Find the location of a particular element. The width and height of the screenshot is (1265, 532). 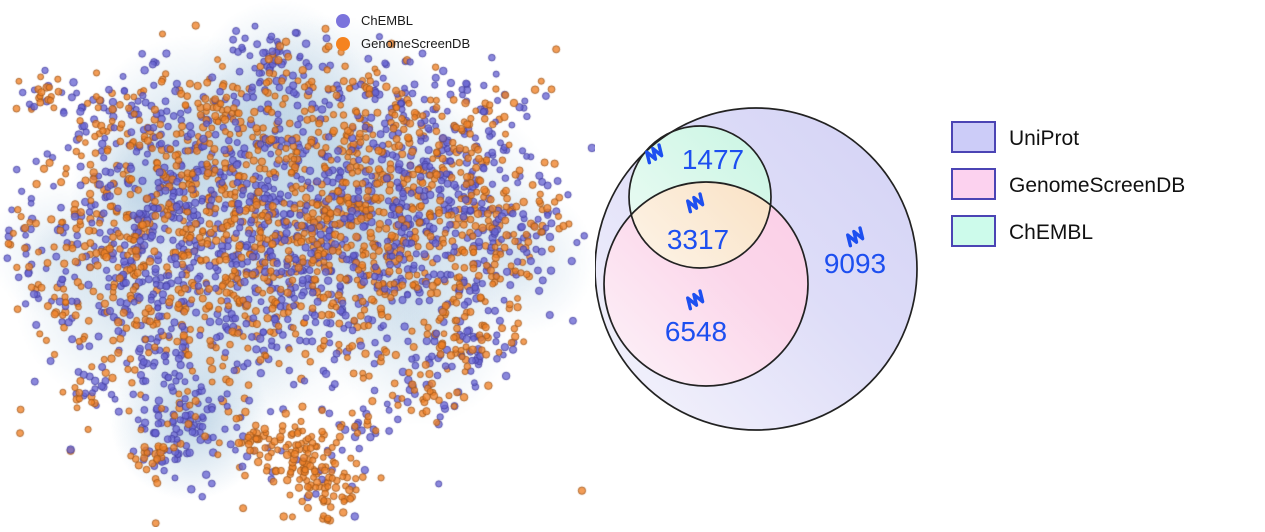

scatter-legend: ChEMBL GenomeScreenDB is located at coordinates (403, 32).